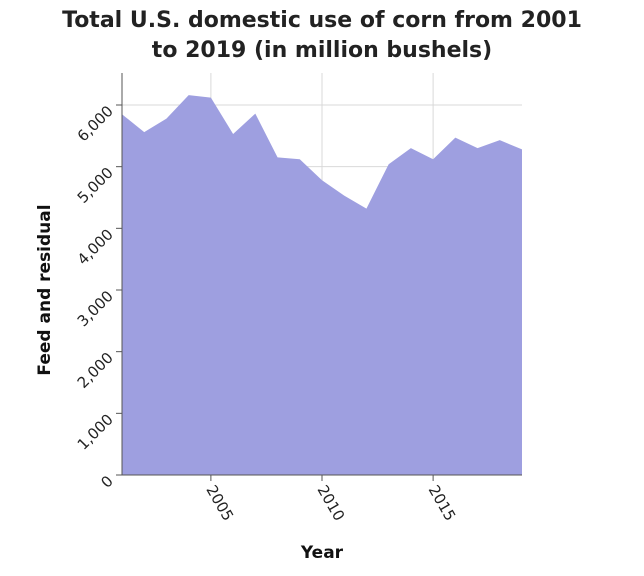 Image resolution: width=644 pixels, height=576 pixels. What do you see at coordinates (442, 503) in the screenshot?
I see `x-tick-label-2: 2015` at bounding box center [442, 503].